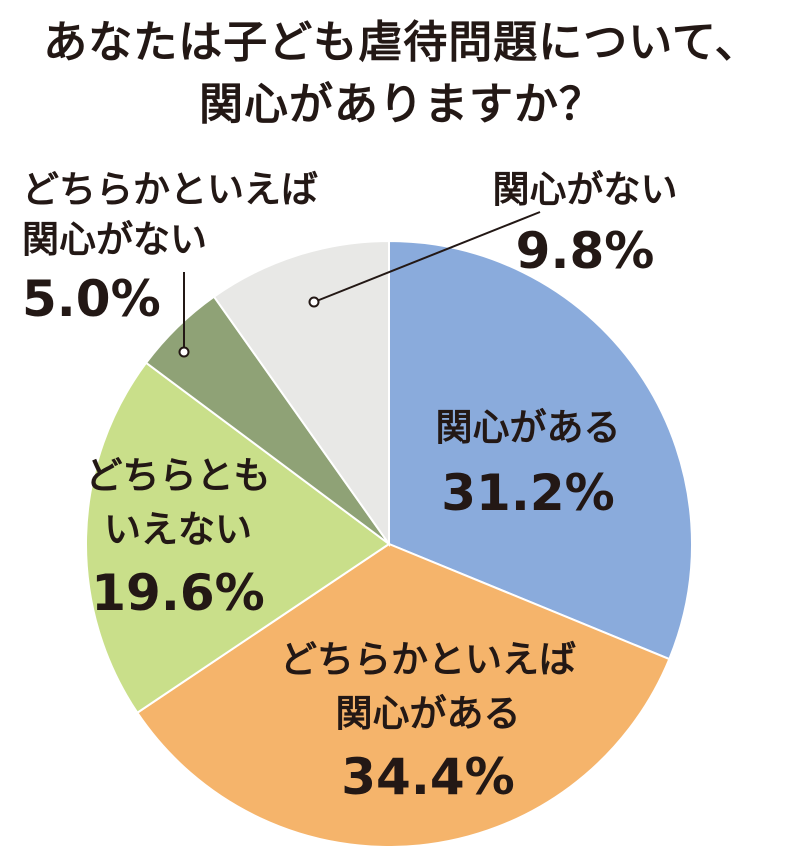 This screenshot has height=846, width=803. What do you see at coordinates (401, 74) in the screenshot?
I see `chart-title: あなたは子ども虐待問題について、 関心がありますか？` at bounding box center [401, 74].